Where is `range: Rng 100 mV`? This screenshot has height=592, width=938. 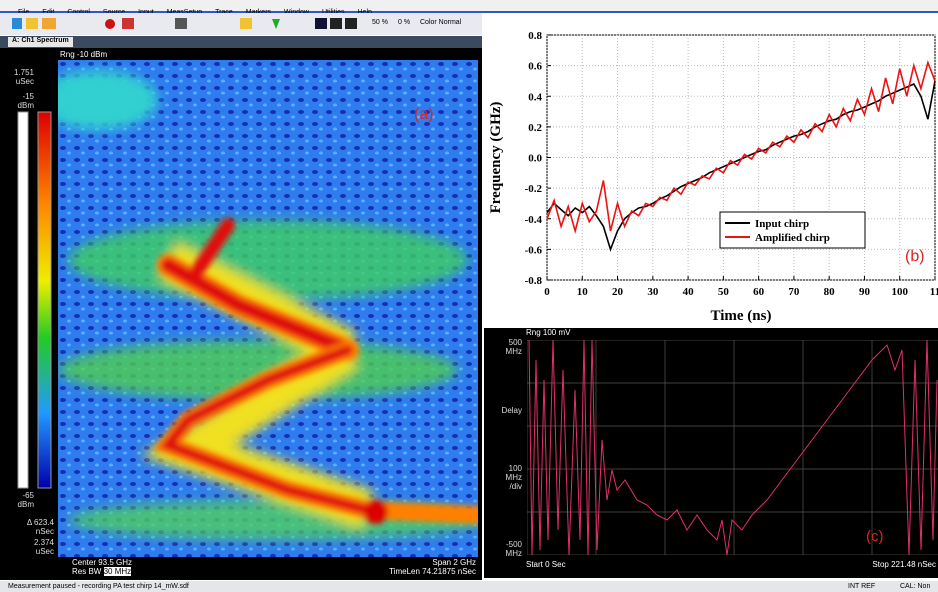 range: Rng 100 mV is located at coordinates (548, 332).